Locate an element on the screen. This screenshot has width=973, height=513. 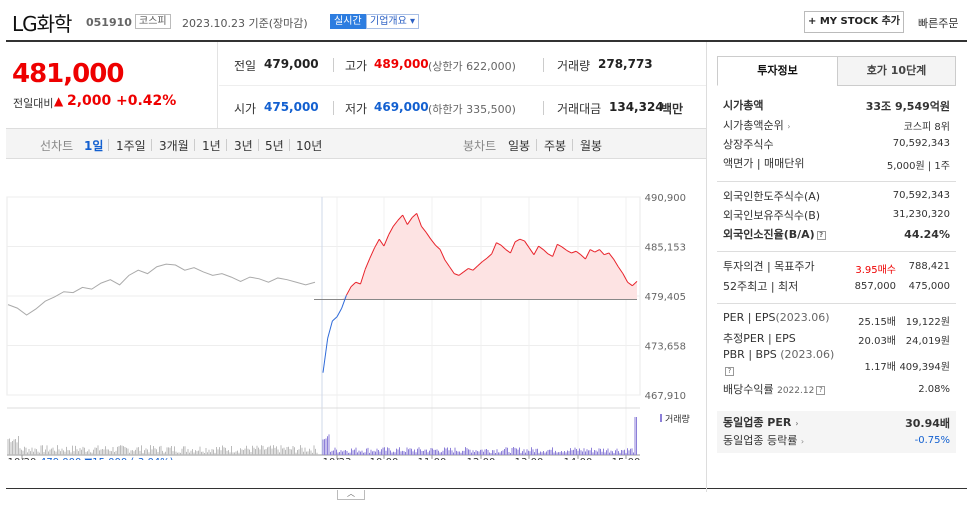
candle-daily: 일봉 is located at coordinates (519, 146).